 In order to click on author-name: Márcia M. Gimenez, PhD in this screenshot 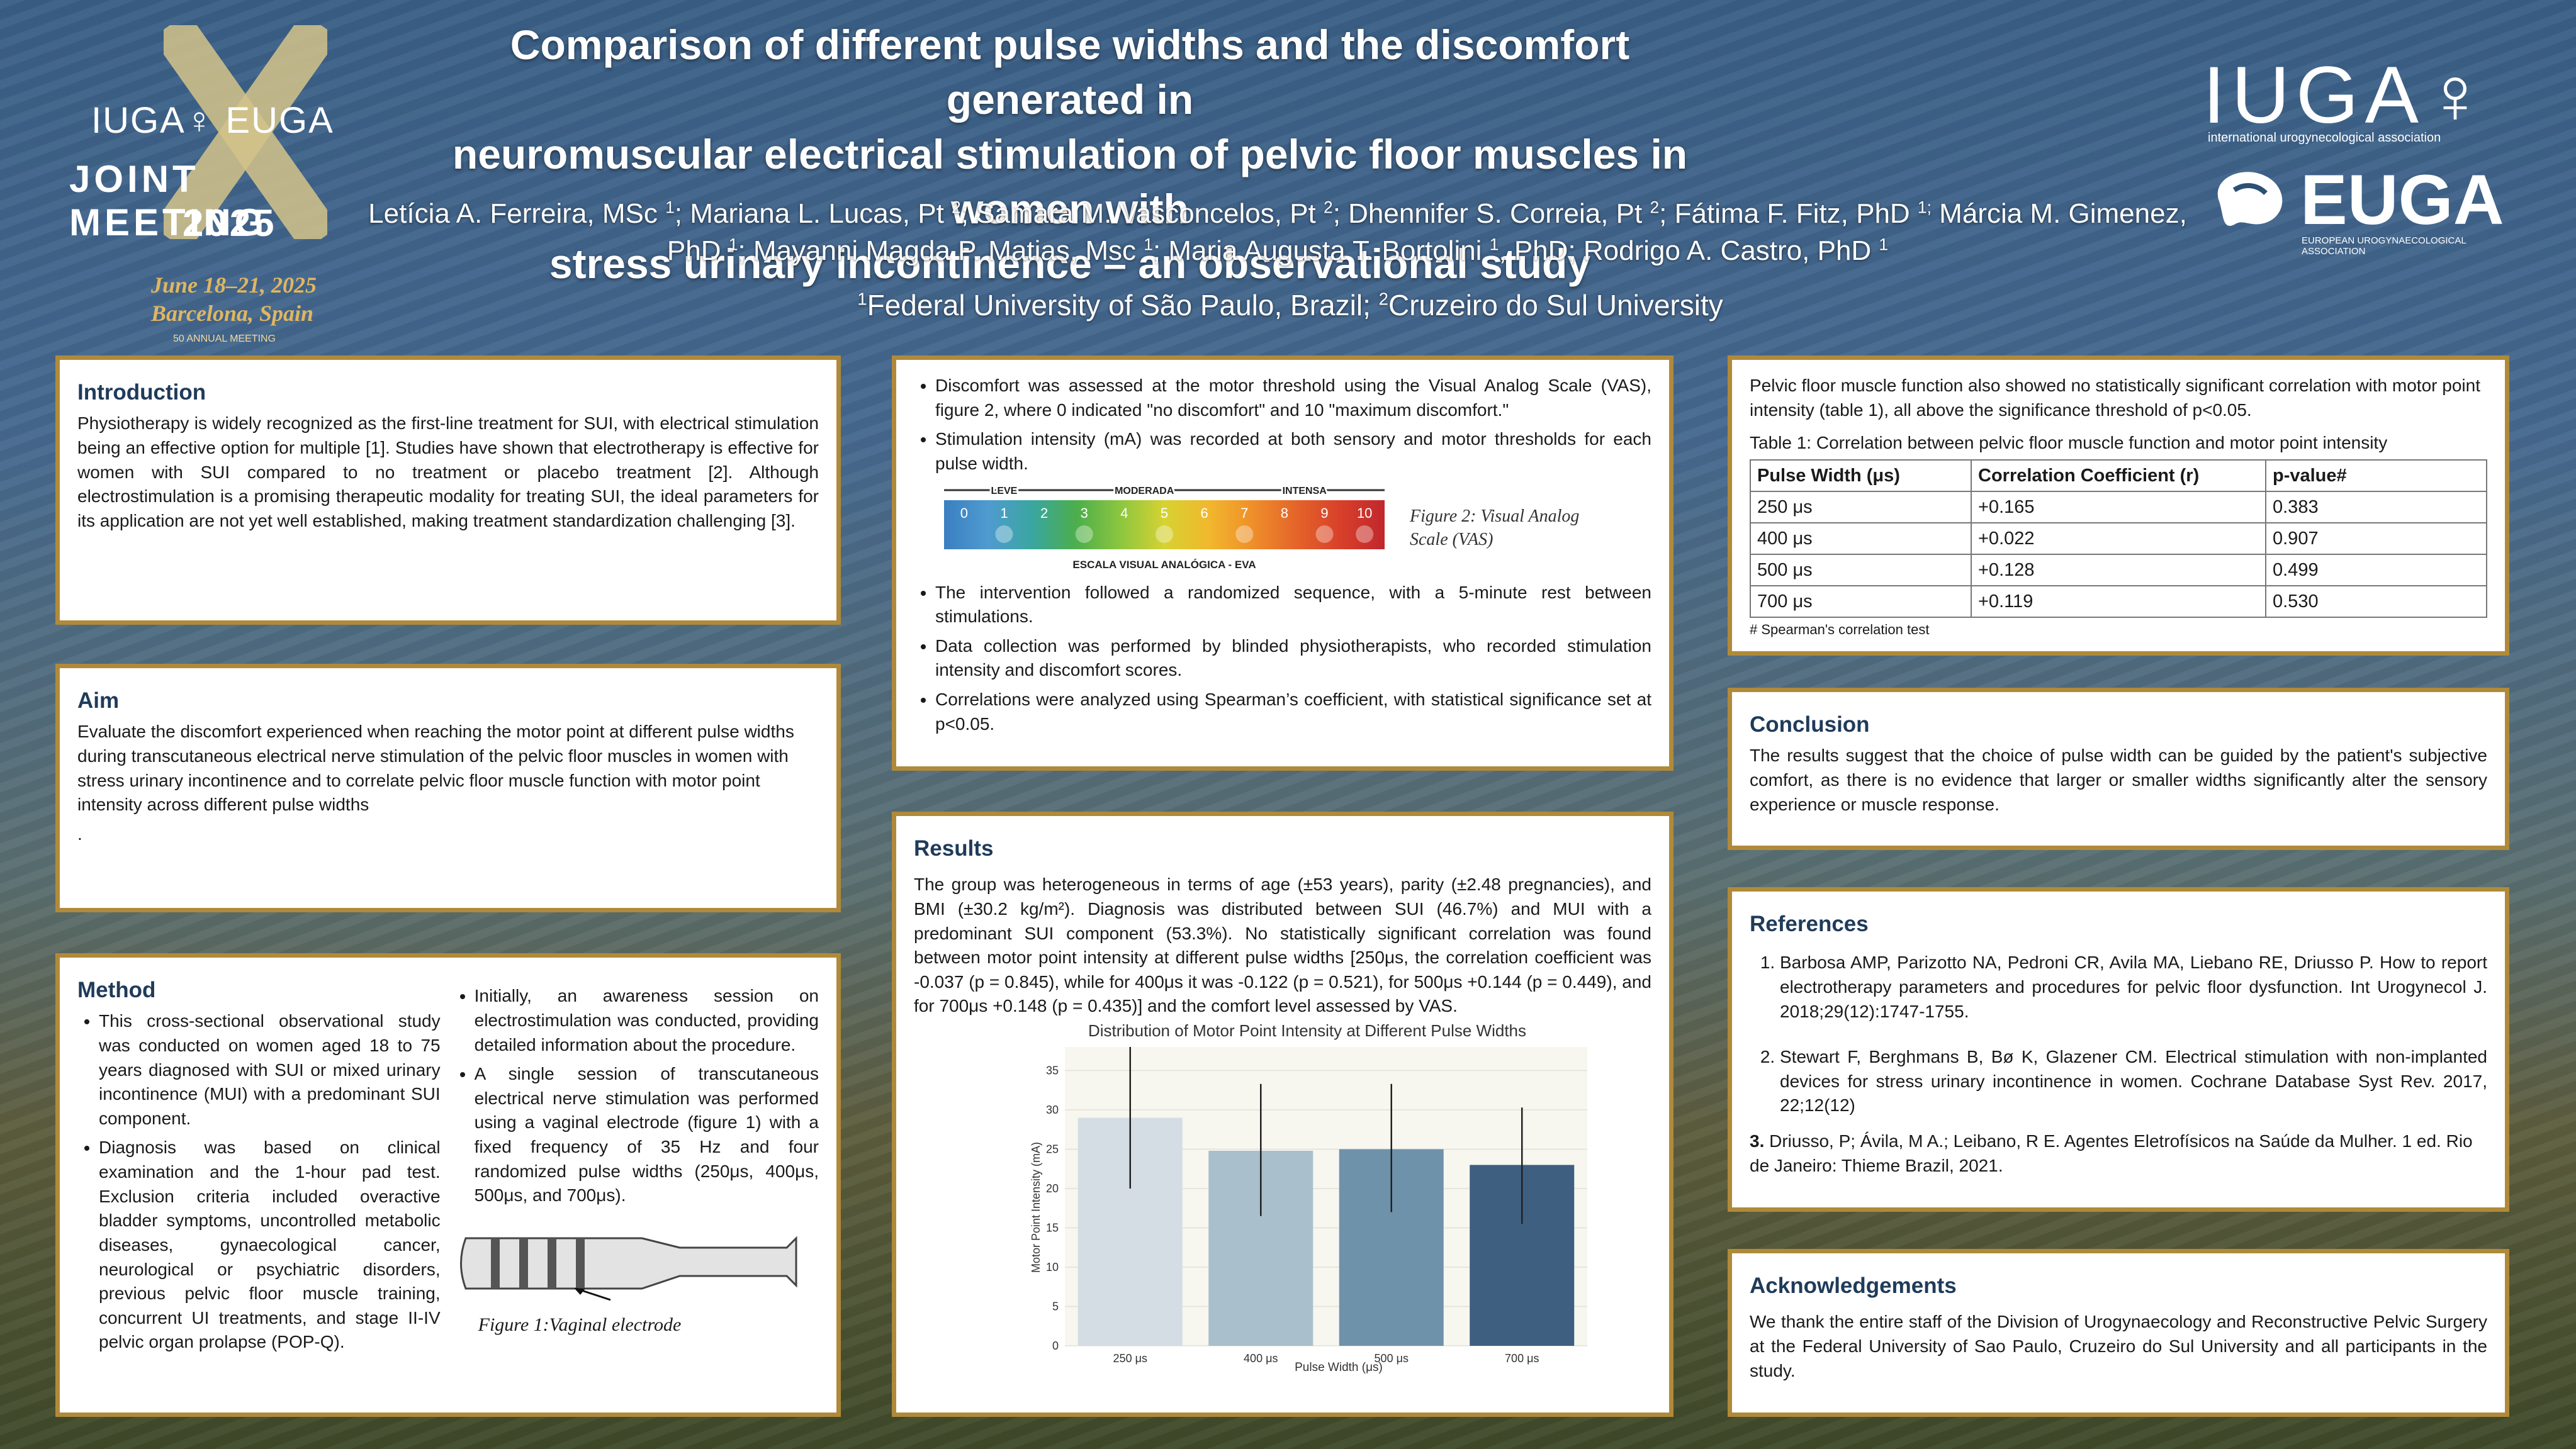, I will do `click(1426, 232)`.